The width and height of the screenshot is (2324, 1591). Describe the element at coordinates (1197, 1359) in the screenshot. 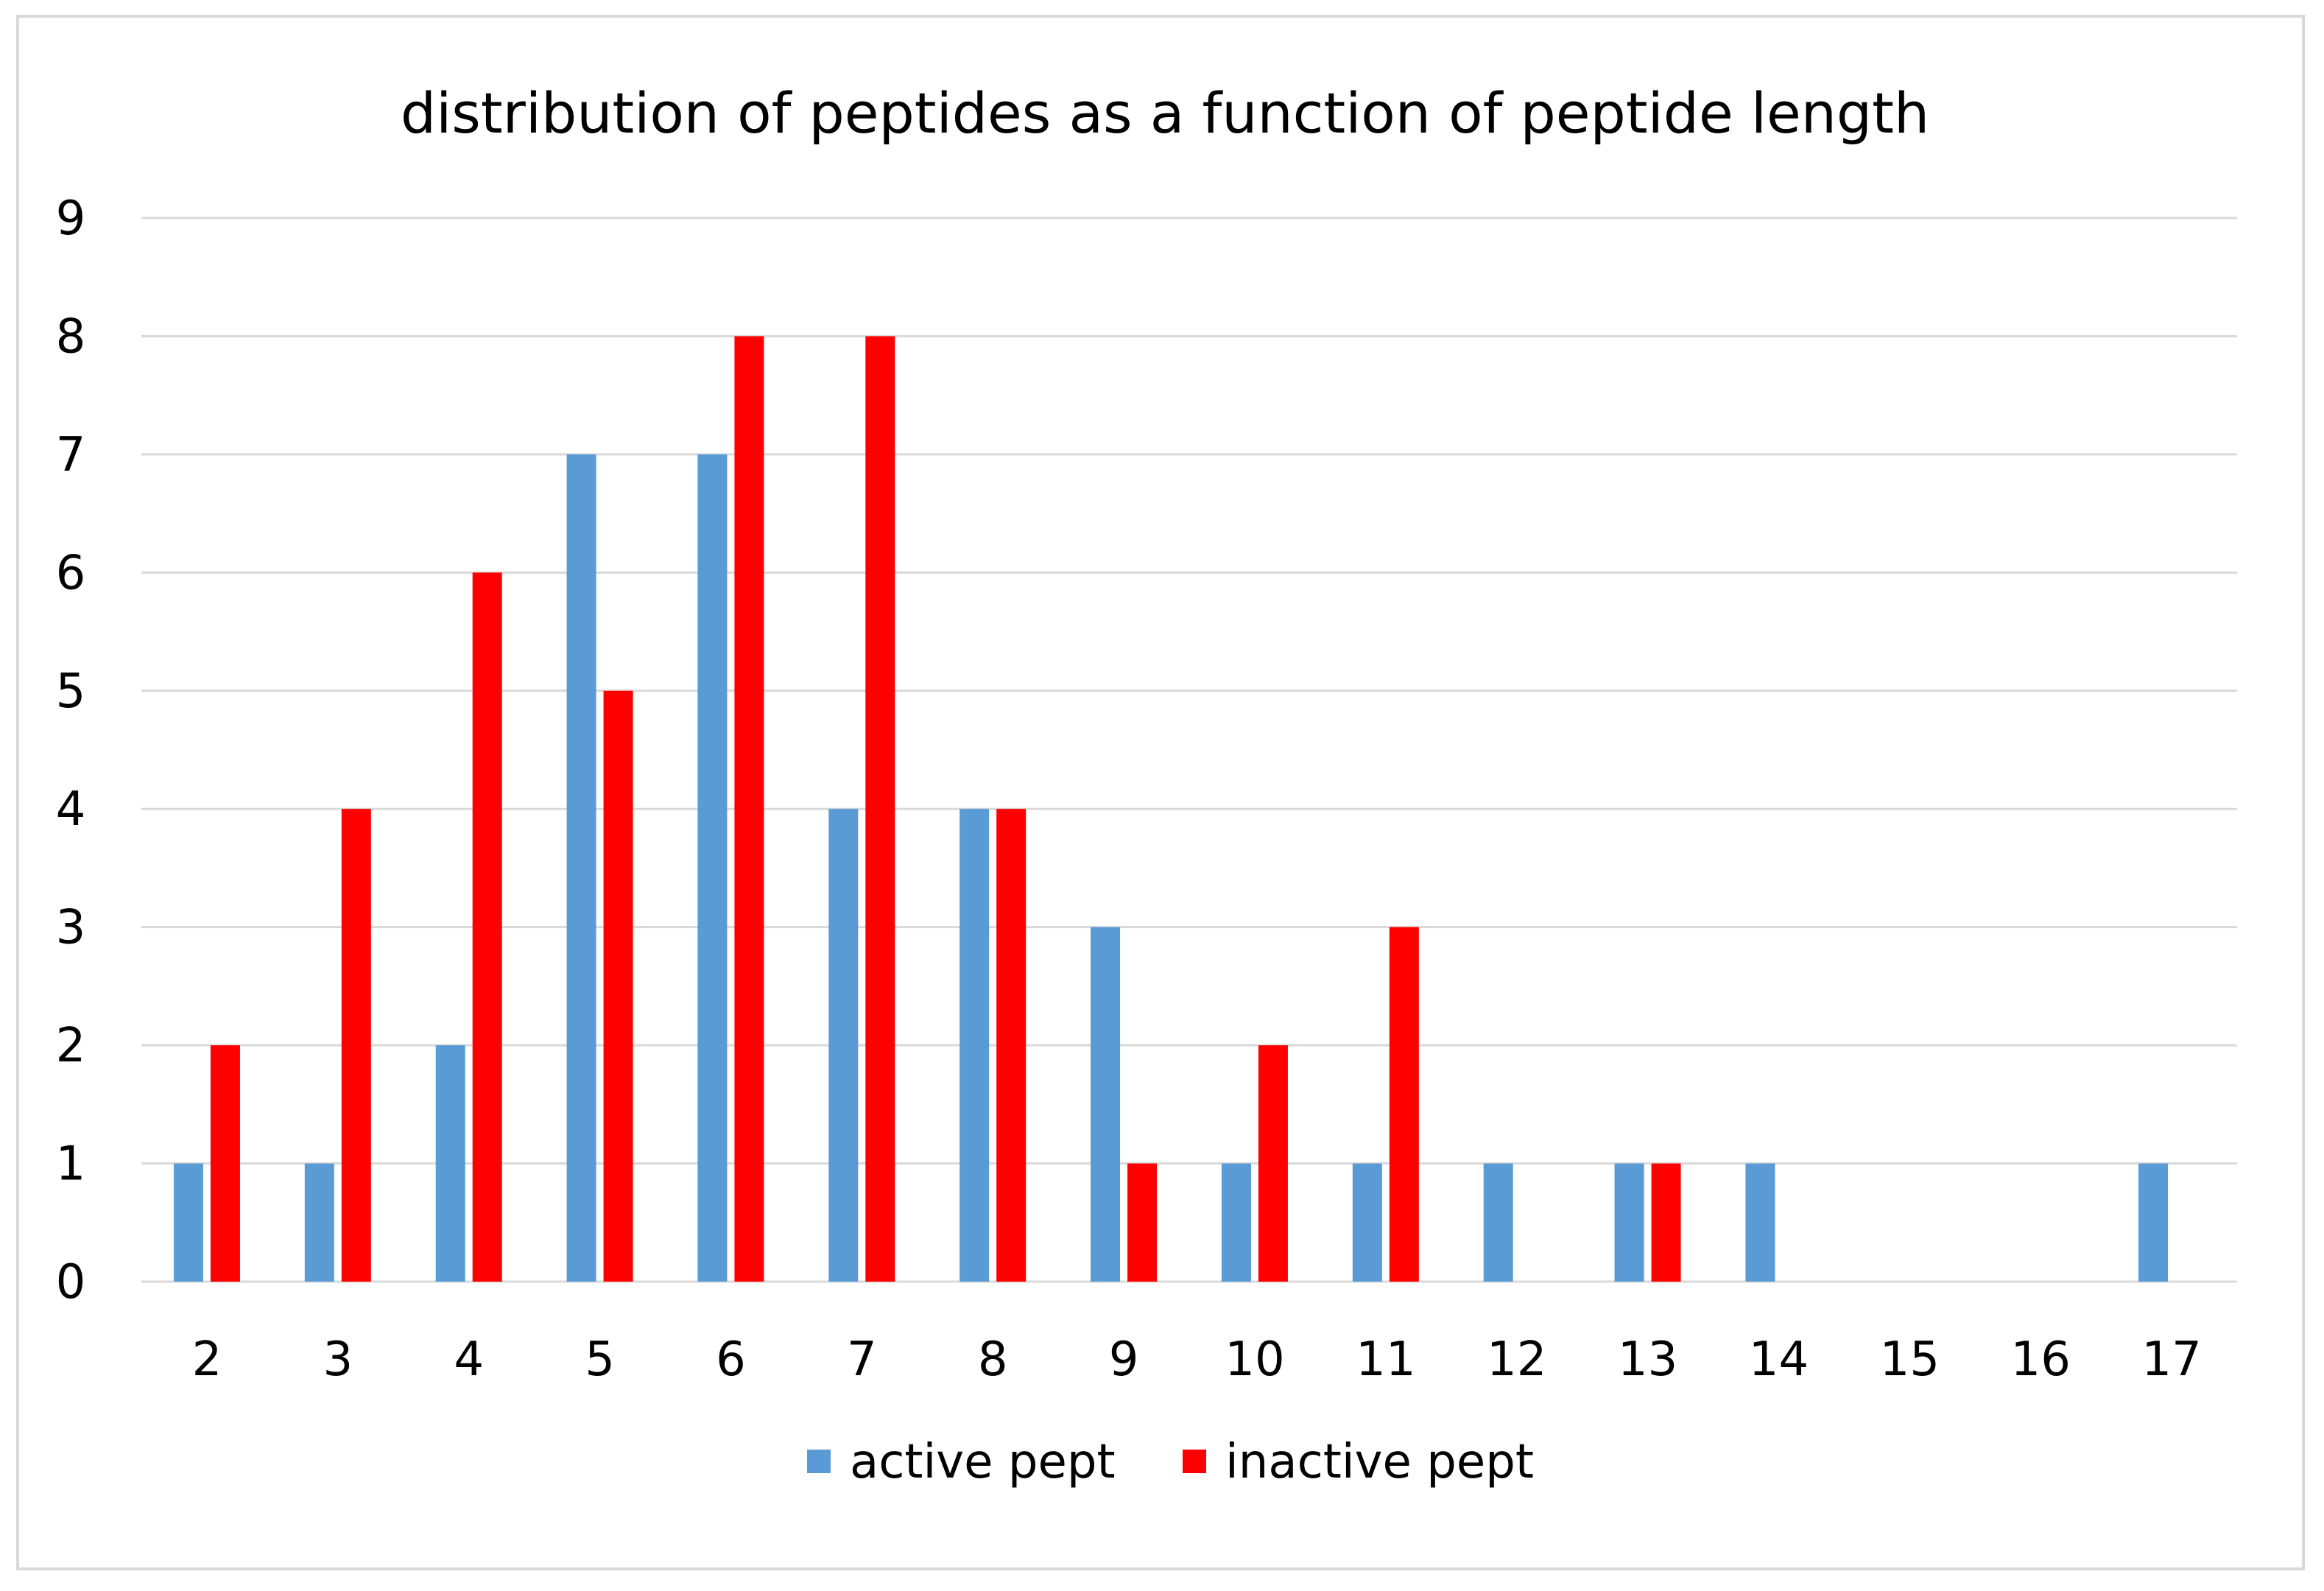

I see `x-axis-ticks: 2 3 4 5 6 7 8 9 10 11 12 13 14 15 16 17` at that location.